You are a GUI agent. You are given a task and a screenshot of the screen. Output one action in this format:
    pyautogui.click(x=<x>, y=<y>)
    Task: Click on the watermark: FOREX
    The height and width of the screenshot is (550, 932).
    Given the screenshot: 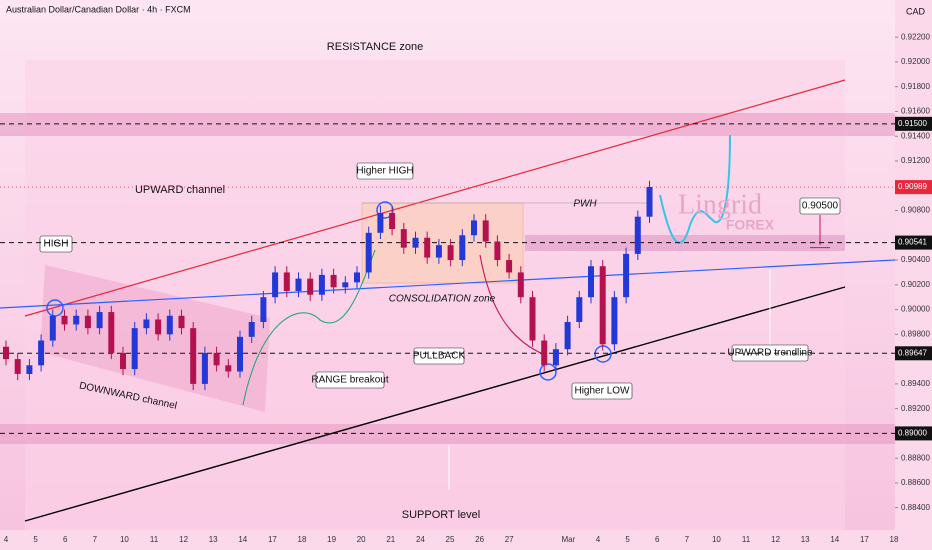 What is the action you would take?
    pyautogui.click(x=750, y=225)
    